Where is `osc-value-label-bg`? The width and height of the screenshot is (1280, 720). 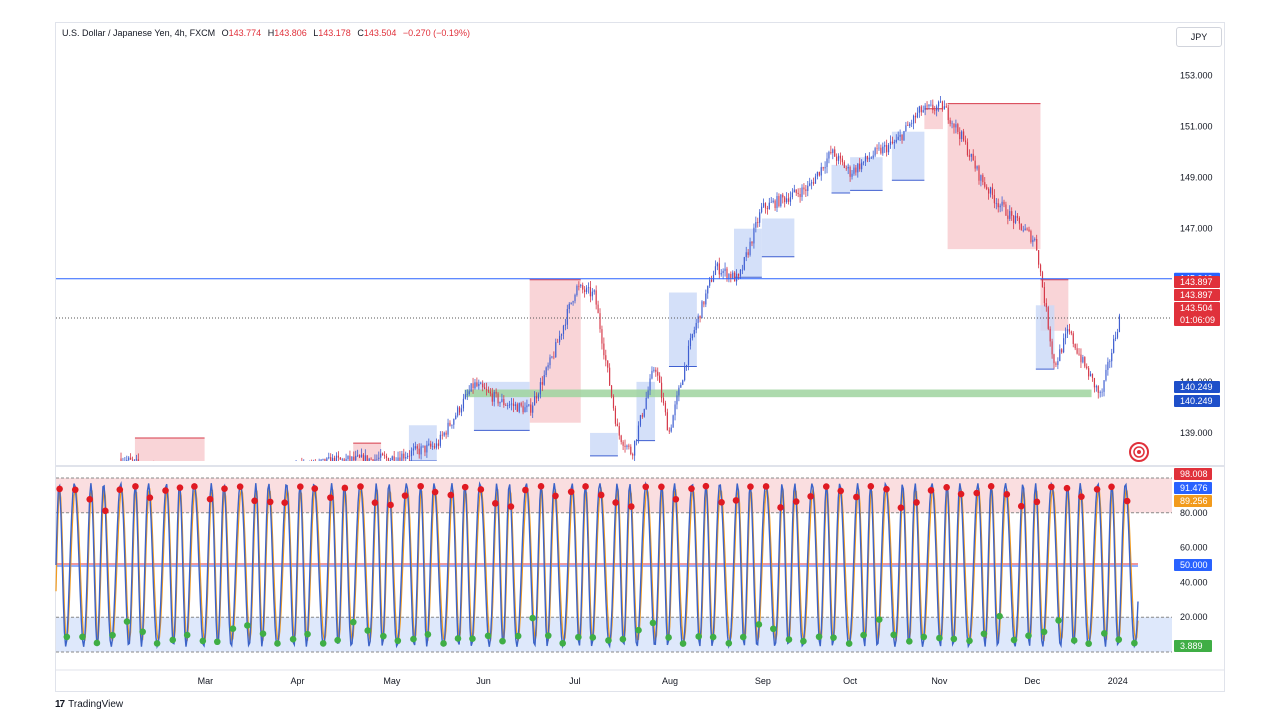 osc-value-label-bg is located at coordinates (1193, 565).